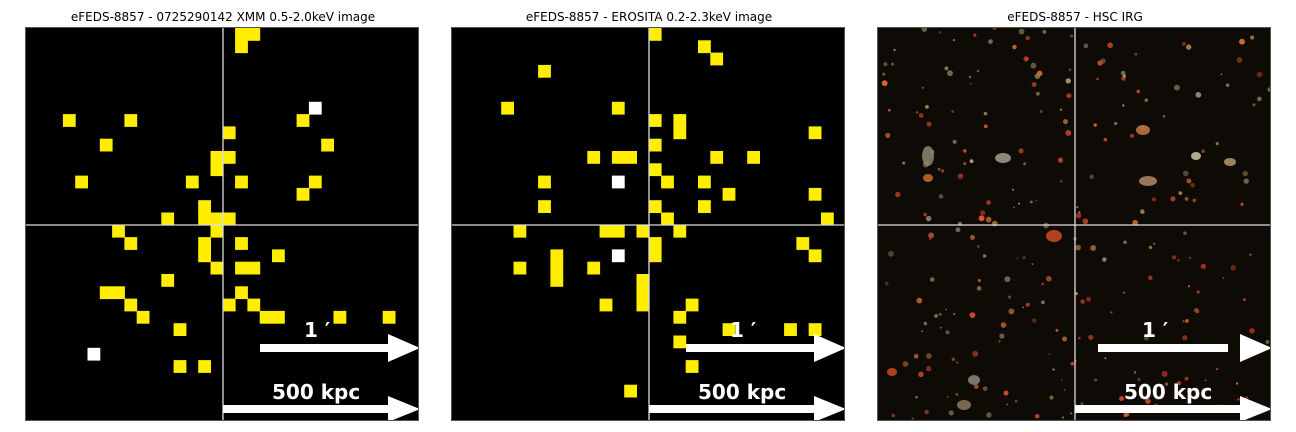 This screenshot has width=1296, height=432. Describe the element at coordinates (829, 348) in the screenshot. I see `erosita-scale-arcmin-arrowhead` at that location.